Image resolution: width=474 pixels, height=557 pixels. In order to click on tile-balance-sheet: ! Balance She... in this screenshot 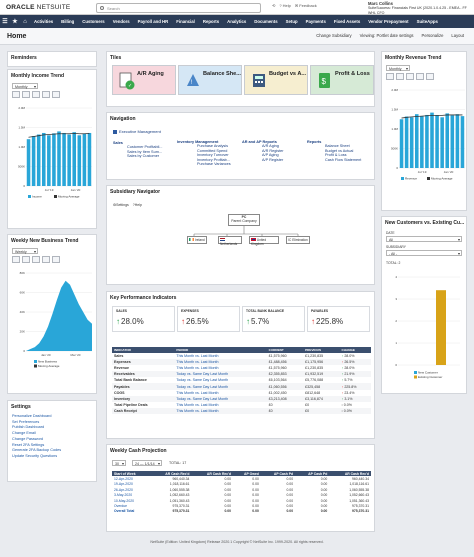, I will do `click(210, 80)`.